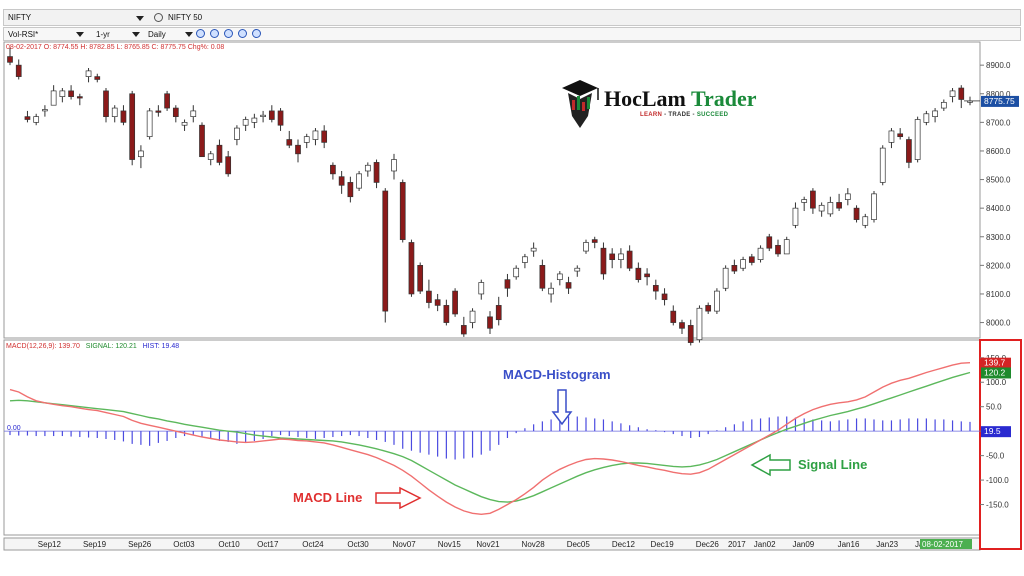 The width and height of the screenshot is (1024, 576). I want to click on price-tick-label: 8100.0, so click(998, 294).